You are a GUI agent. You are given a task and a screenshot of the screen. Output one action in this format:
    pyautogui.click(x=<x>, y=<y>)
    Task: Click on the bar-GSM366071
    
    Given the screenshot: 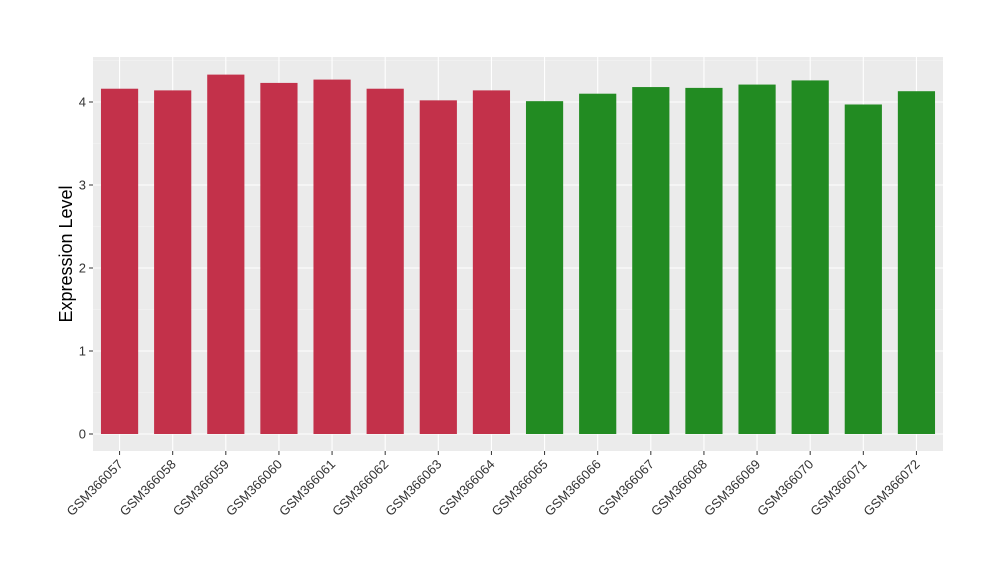 What is the action you would take?
    pyautogui.click(x=863, y=269)
    